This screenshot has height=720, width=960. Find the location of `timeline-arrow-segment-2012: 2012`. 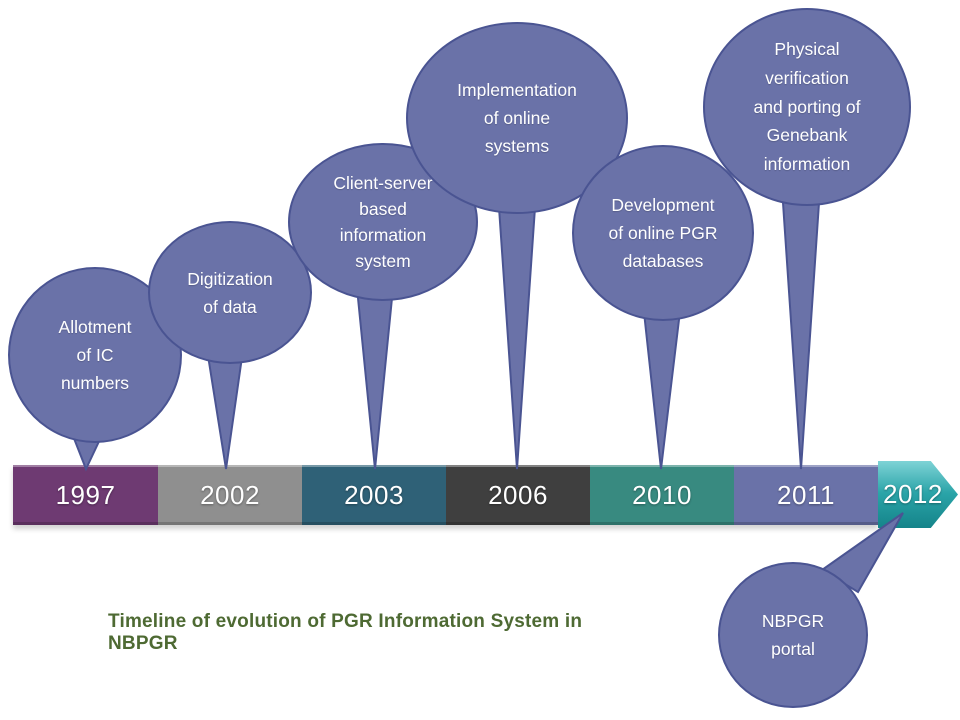

timeline-arrow-segment-2012: 2012 is located at coordinates (918, 494).